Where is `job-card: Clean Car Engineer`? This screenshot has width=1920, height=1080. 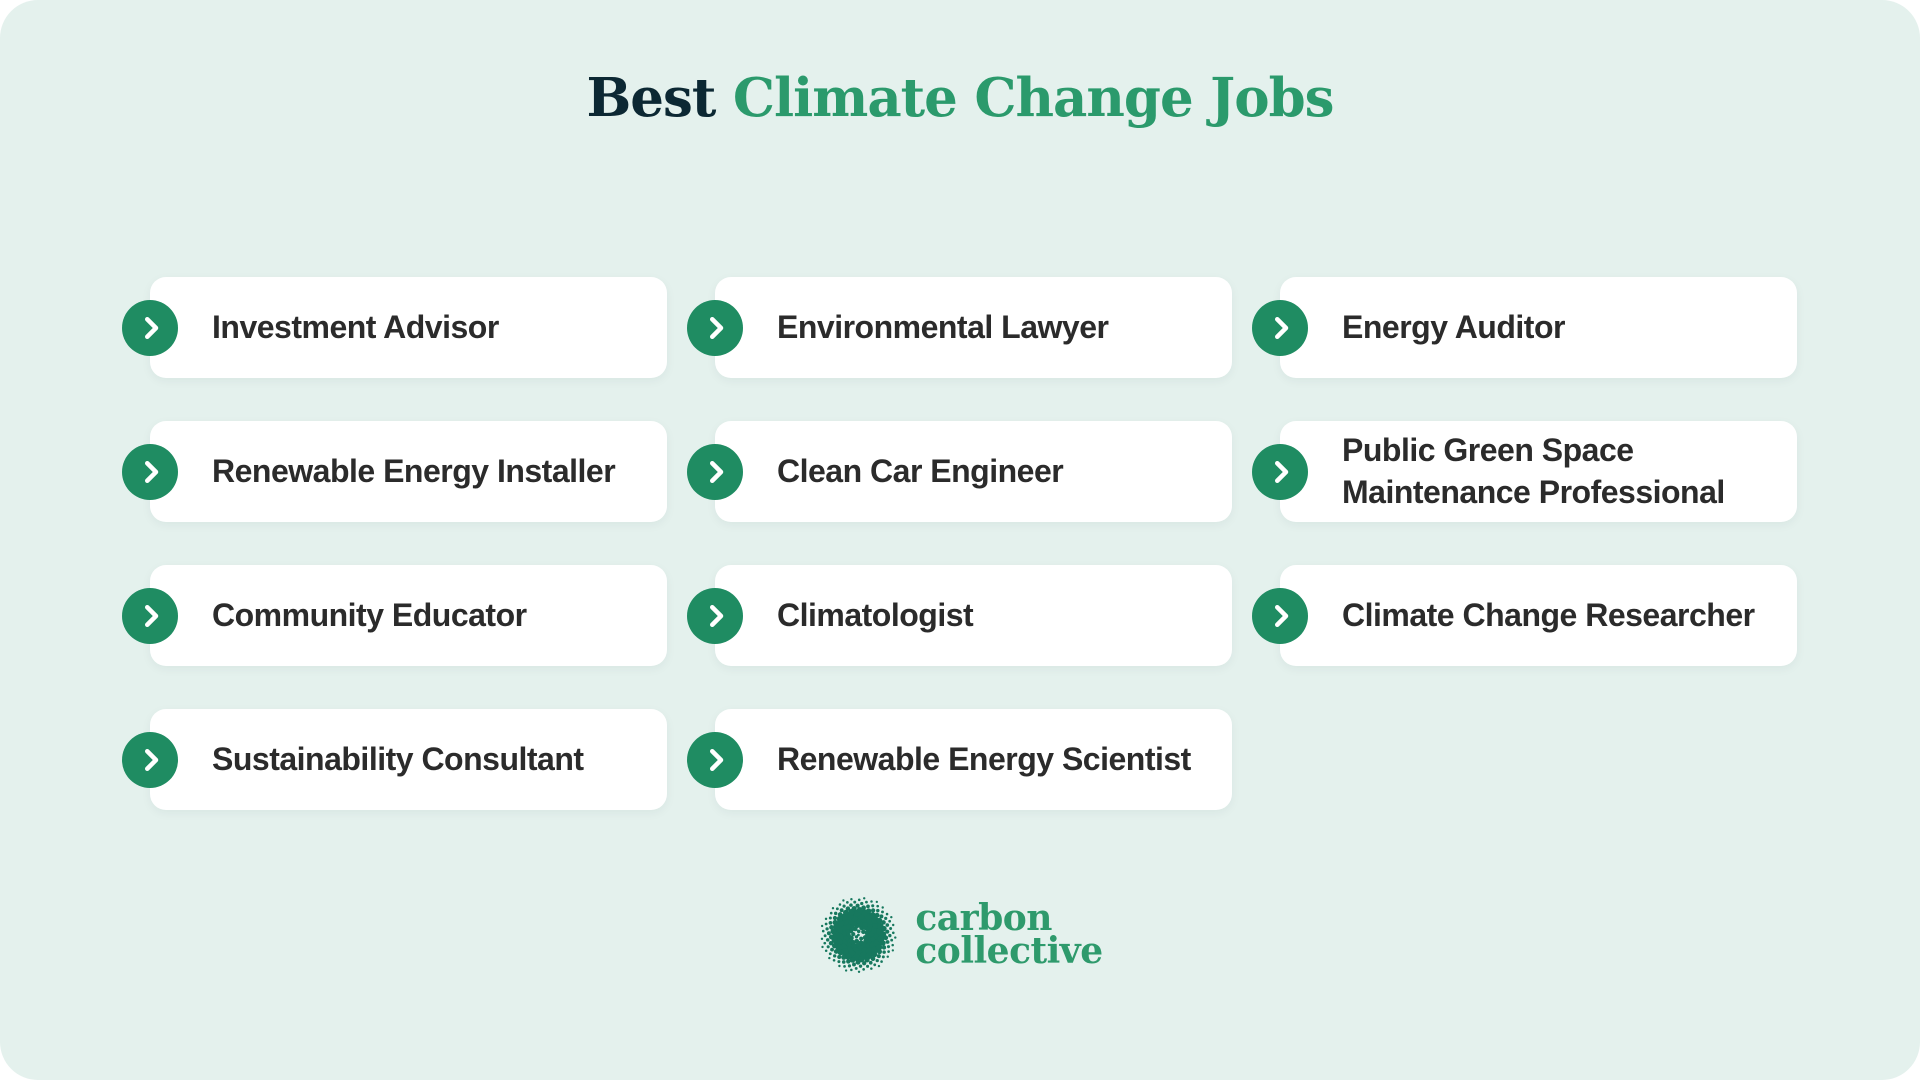
job-card: Clean Car Engineer is located at coordinates (959, 471).